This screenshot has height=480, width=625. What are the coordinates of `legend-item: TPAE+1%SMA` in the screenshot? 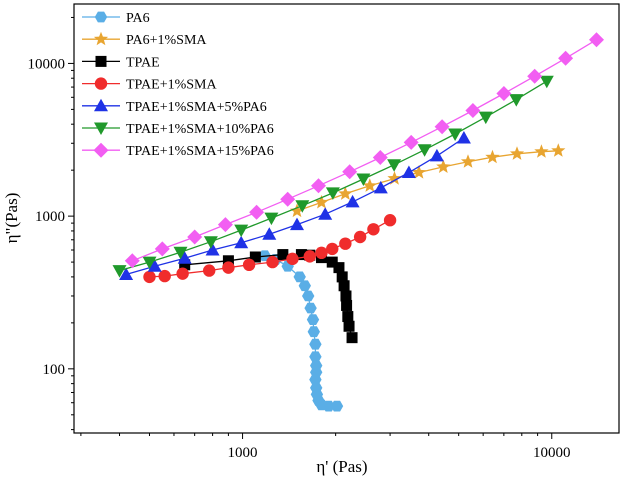 It's located at (150, 85).